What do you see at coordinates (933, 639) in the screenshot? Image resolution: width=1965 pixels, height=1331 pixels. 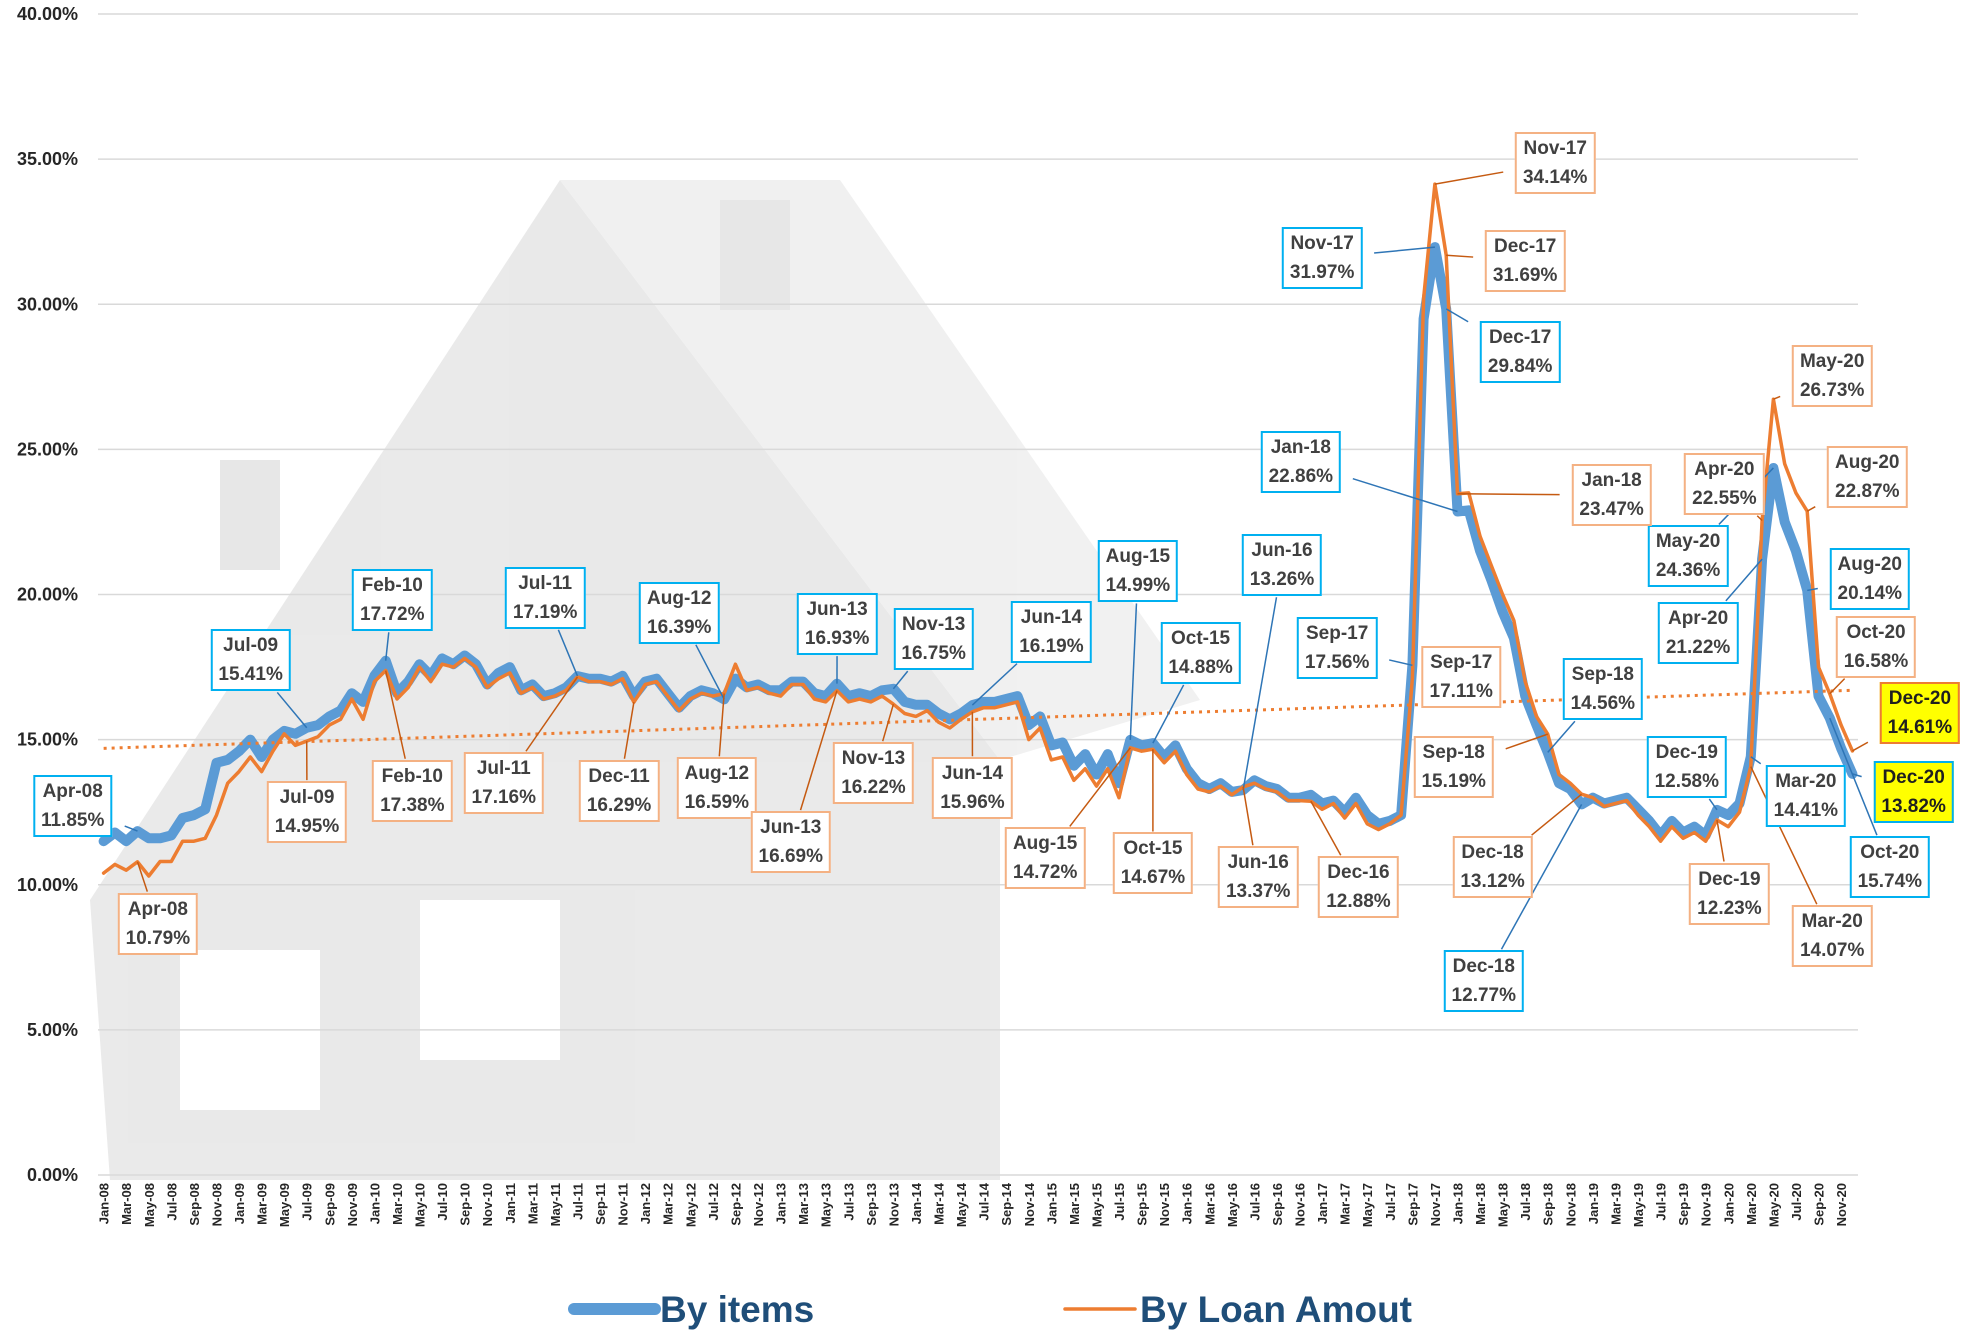 I see `data-label: Nov-13 16.75%` at bounding box center [933, 639].